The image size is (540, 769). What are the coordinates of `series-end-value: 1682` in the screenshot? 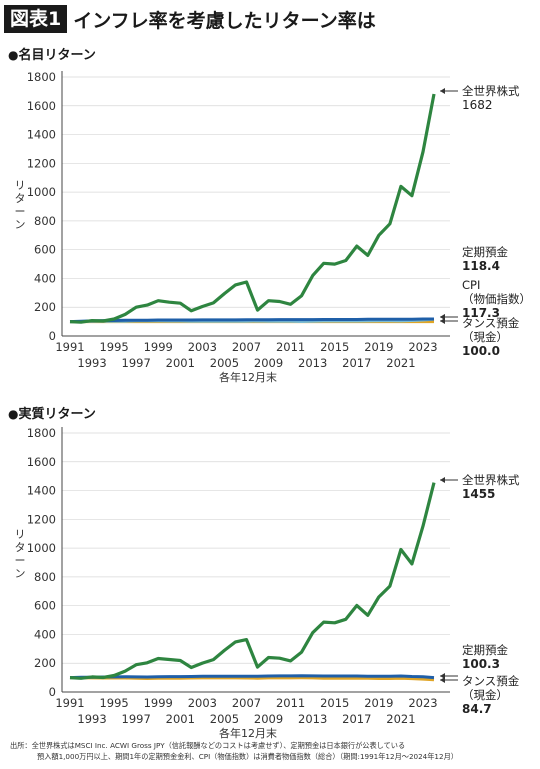 It's located at (477, 105).